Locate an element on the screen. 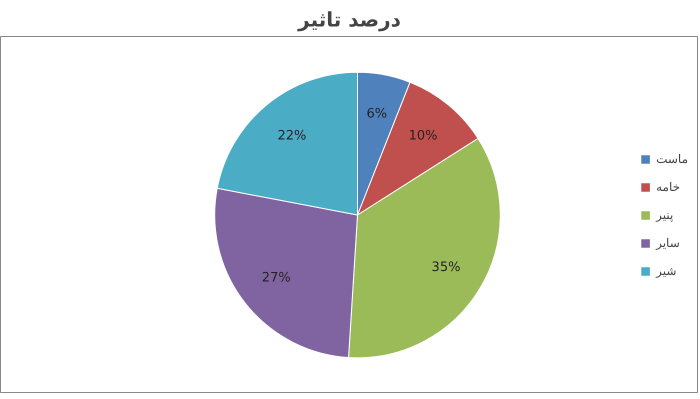 This screenshot has height=399, width=700. chart-title: درصد تاثیر is located at coordinates (349, 20).